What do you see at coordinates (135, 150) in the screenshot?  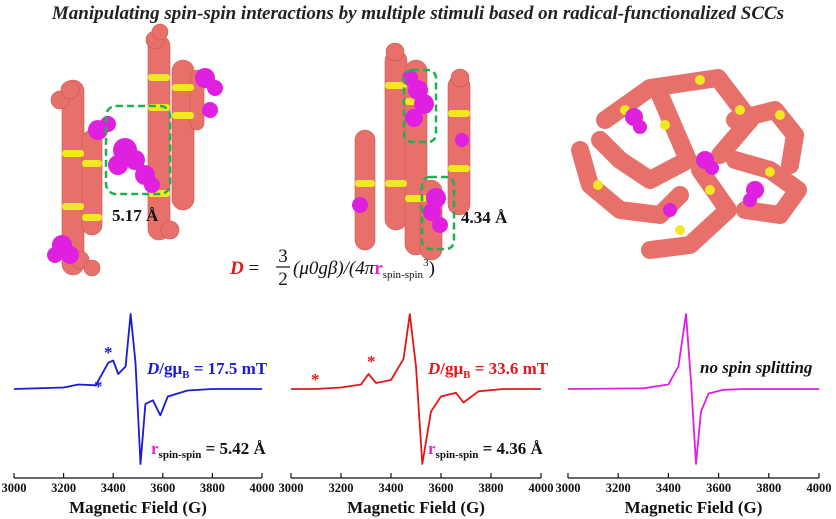 I see `structure-1-illustration` at bounding box center [135, 150].